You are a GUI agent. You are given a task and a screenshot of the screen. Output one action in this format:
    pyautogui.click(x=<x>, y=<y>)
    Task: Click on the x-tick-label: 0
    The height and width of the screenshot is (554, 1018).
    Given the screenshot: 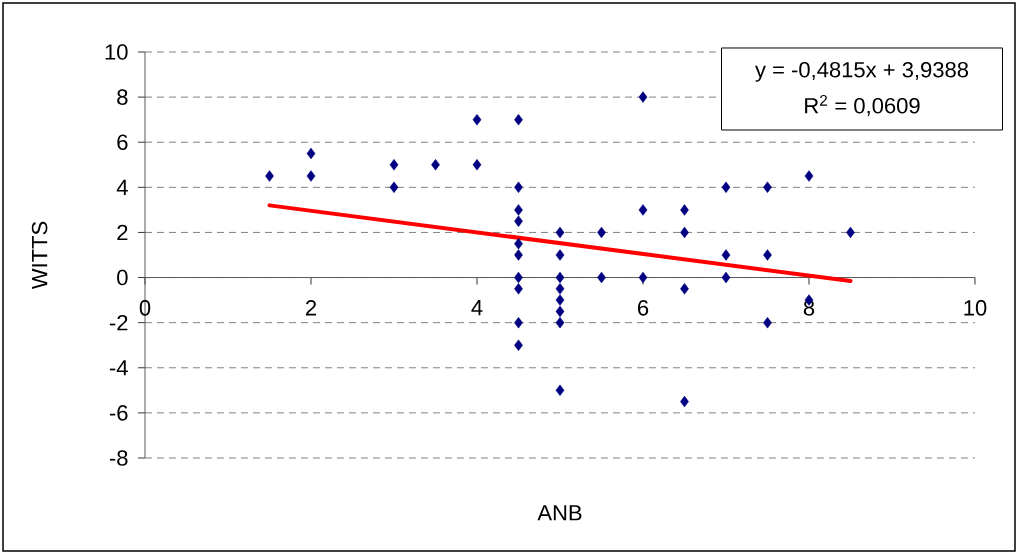 What is the action you would take?
    pyautogui.click(x=145, y=308)
    